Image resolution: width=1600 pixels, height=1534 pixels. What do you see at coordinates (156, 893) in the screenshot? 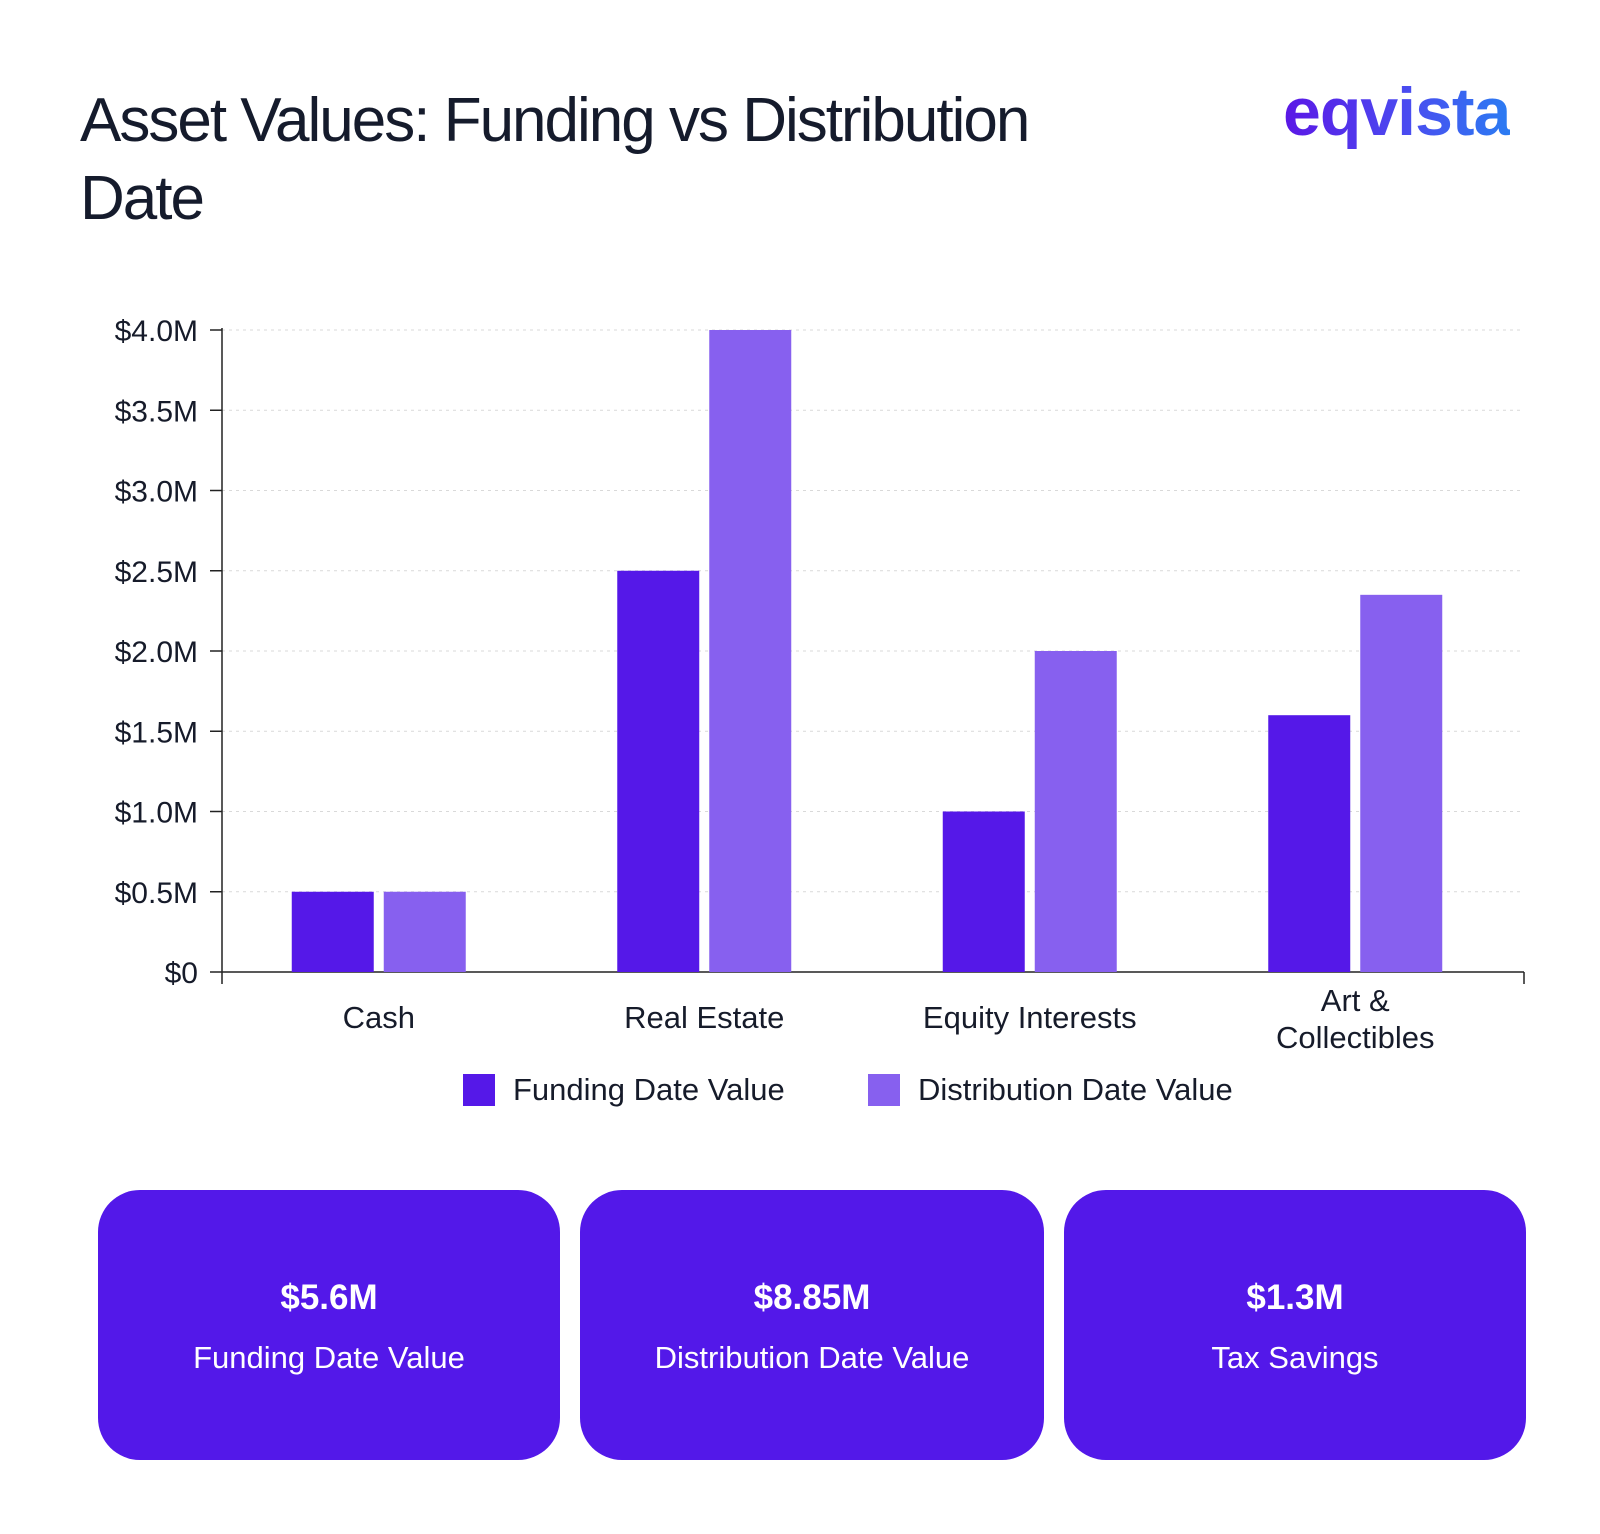
I see `y-tick-label: $0.5M` at bounding box center [156, 893].